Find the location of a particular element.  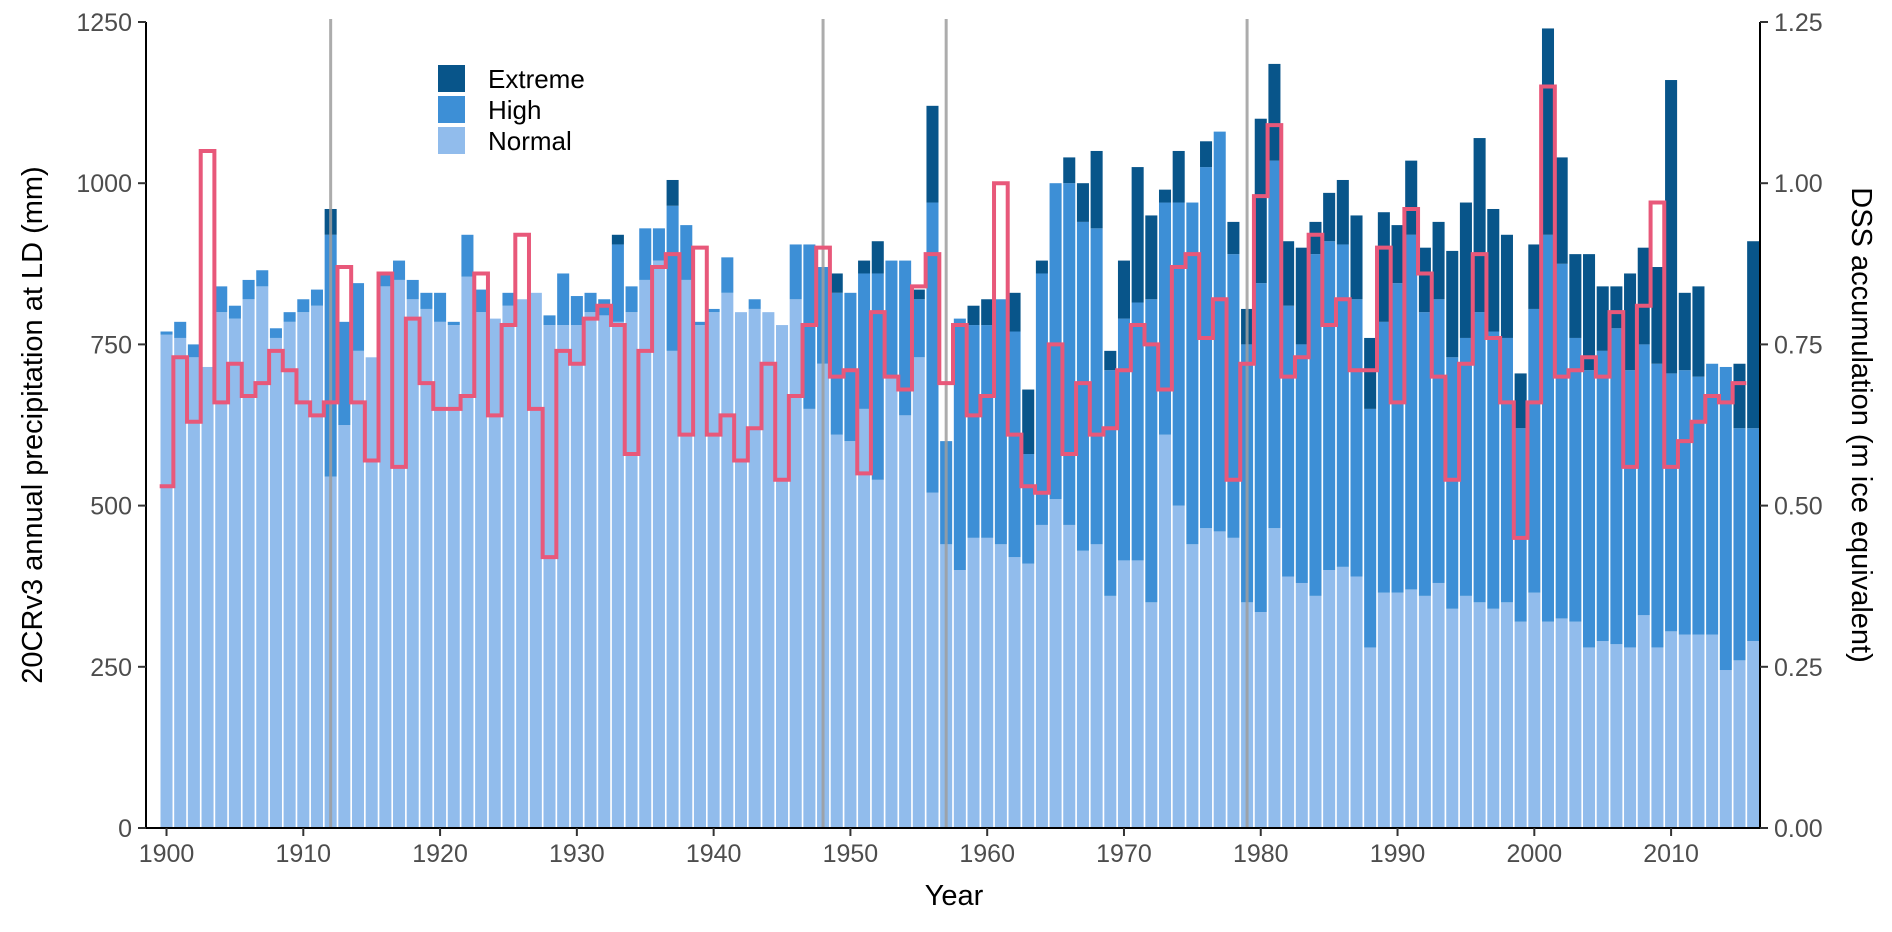

bar-normal-1917 is located at coordinates (399, 553).